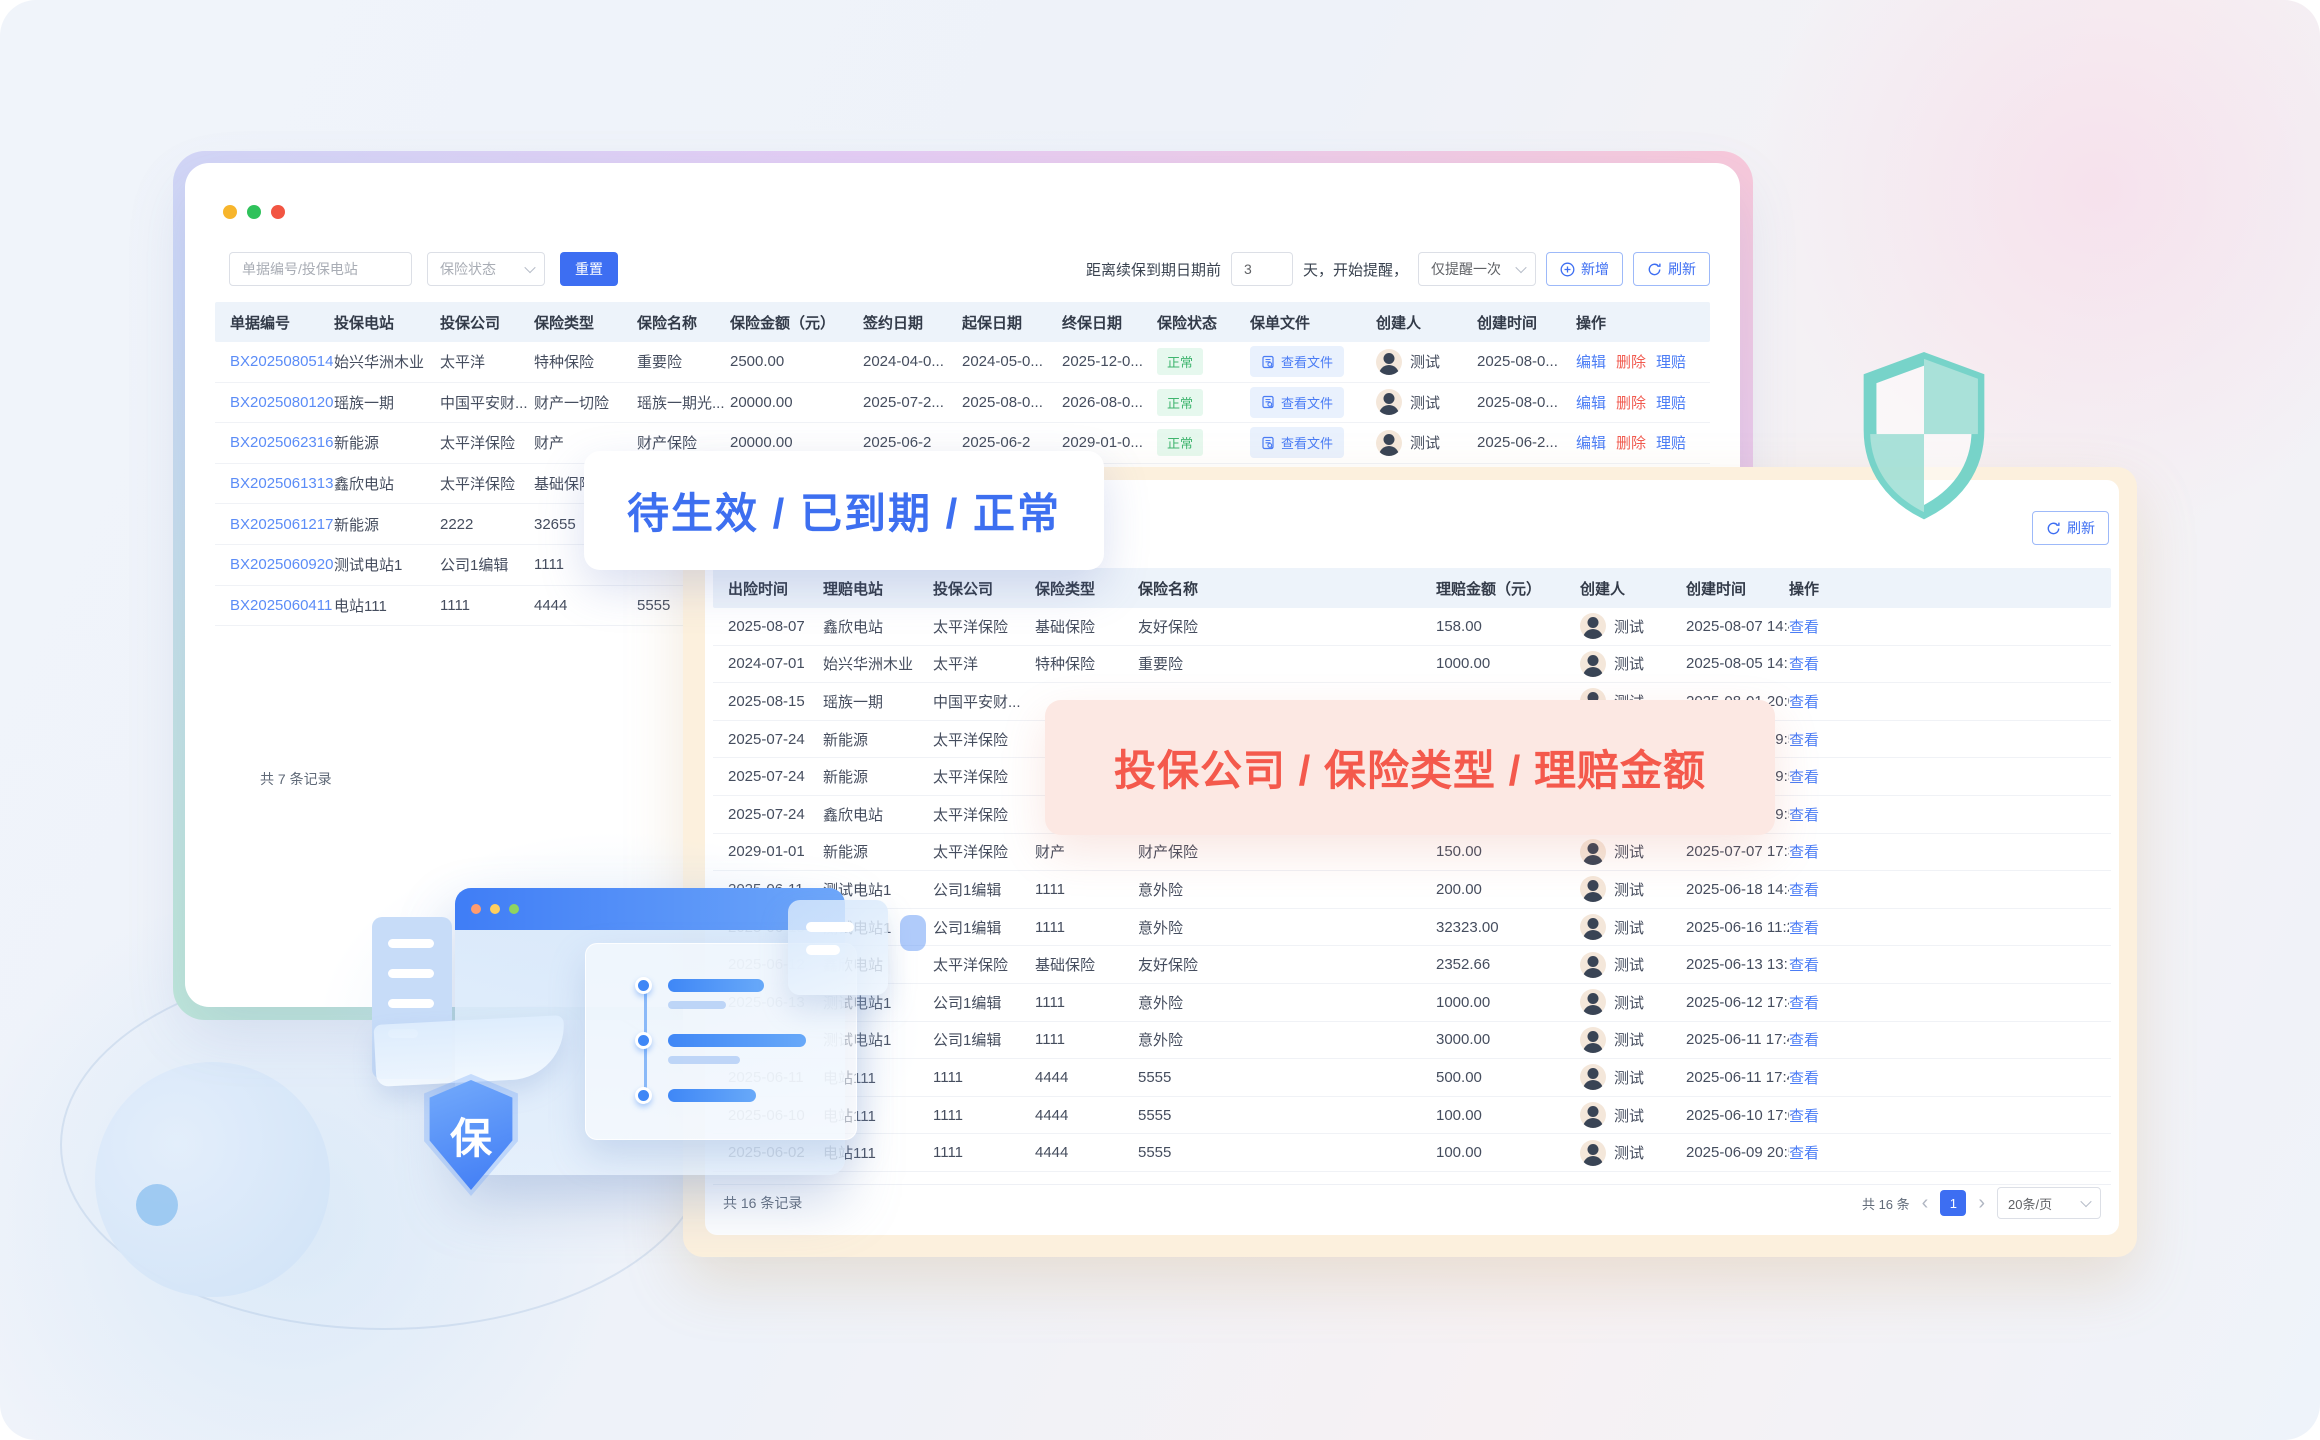 The height and width of the screenshot is (1440, 2320). What do you see at coordinates (320, 269) in the screenshot?
I see `search-input` at bounding box center [320, 269].